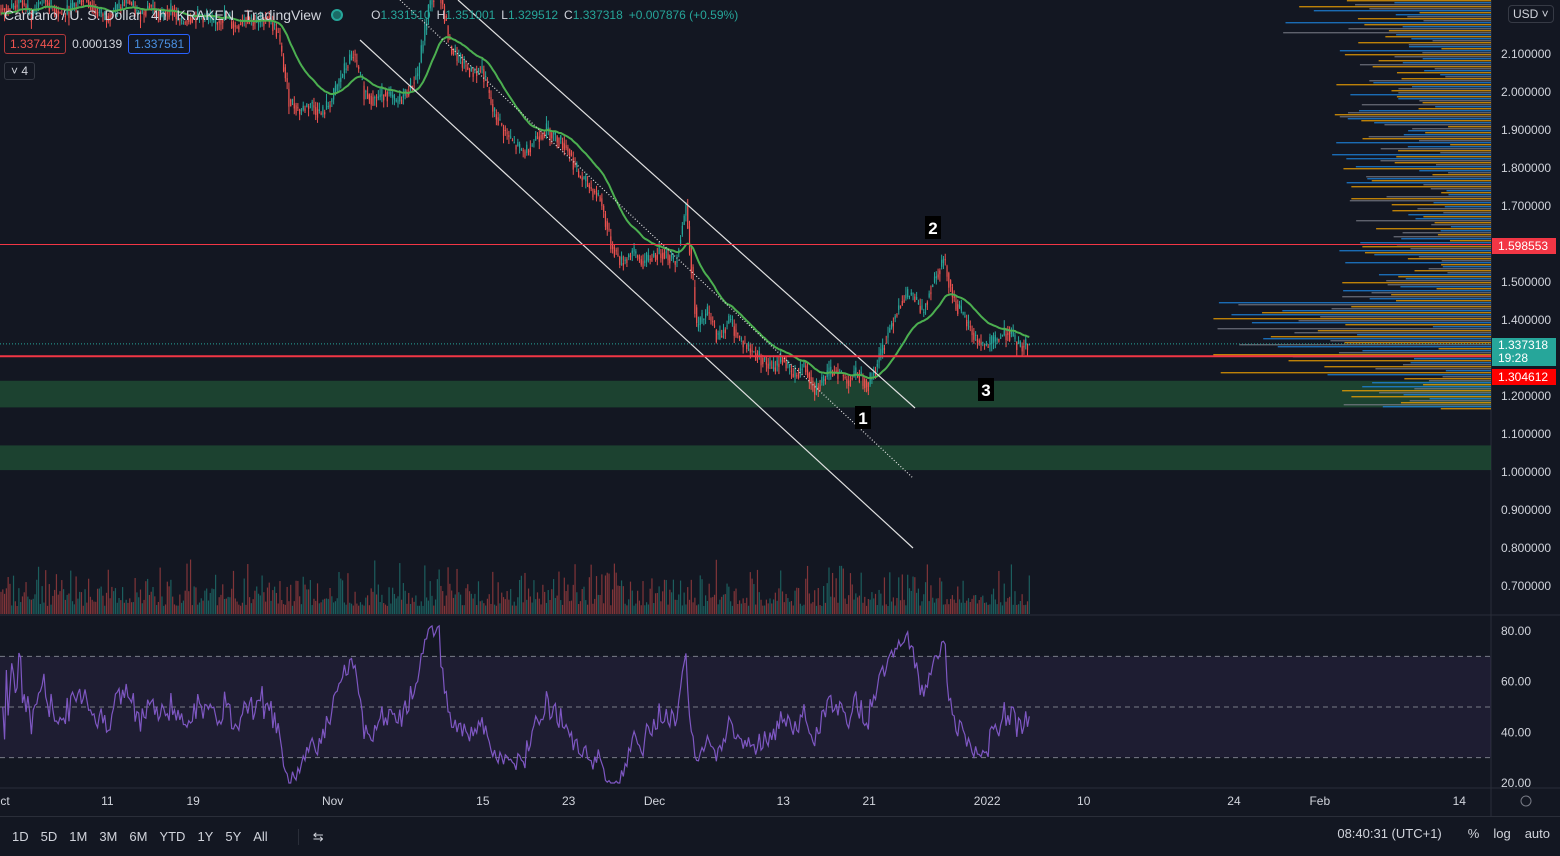 The width and height of the screenshot is (1560, 856). What do you see at coordinates (233, 836) in the screenshot?
I see `range-5y: 5Y` at bounding box center [233, 836].